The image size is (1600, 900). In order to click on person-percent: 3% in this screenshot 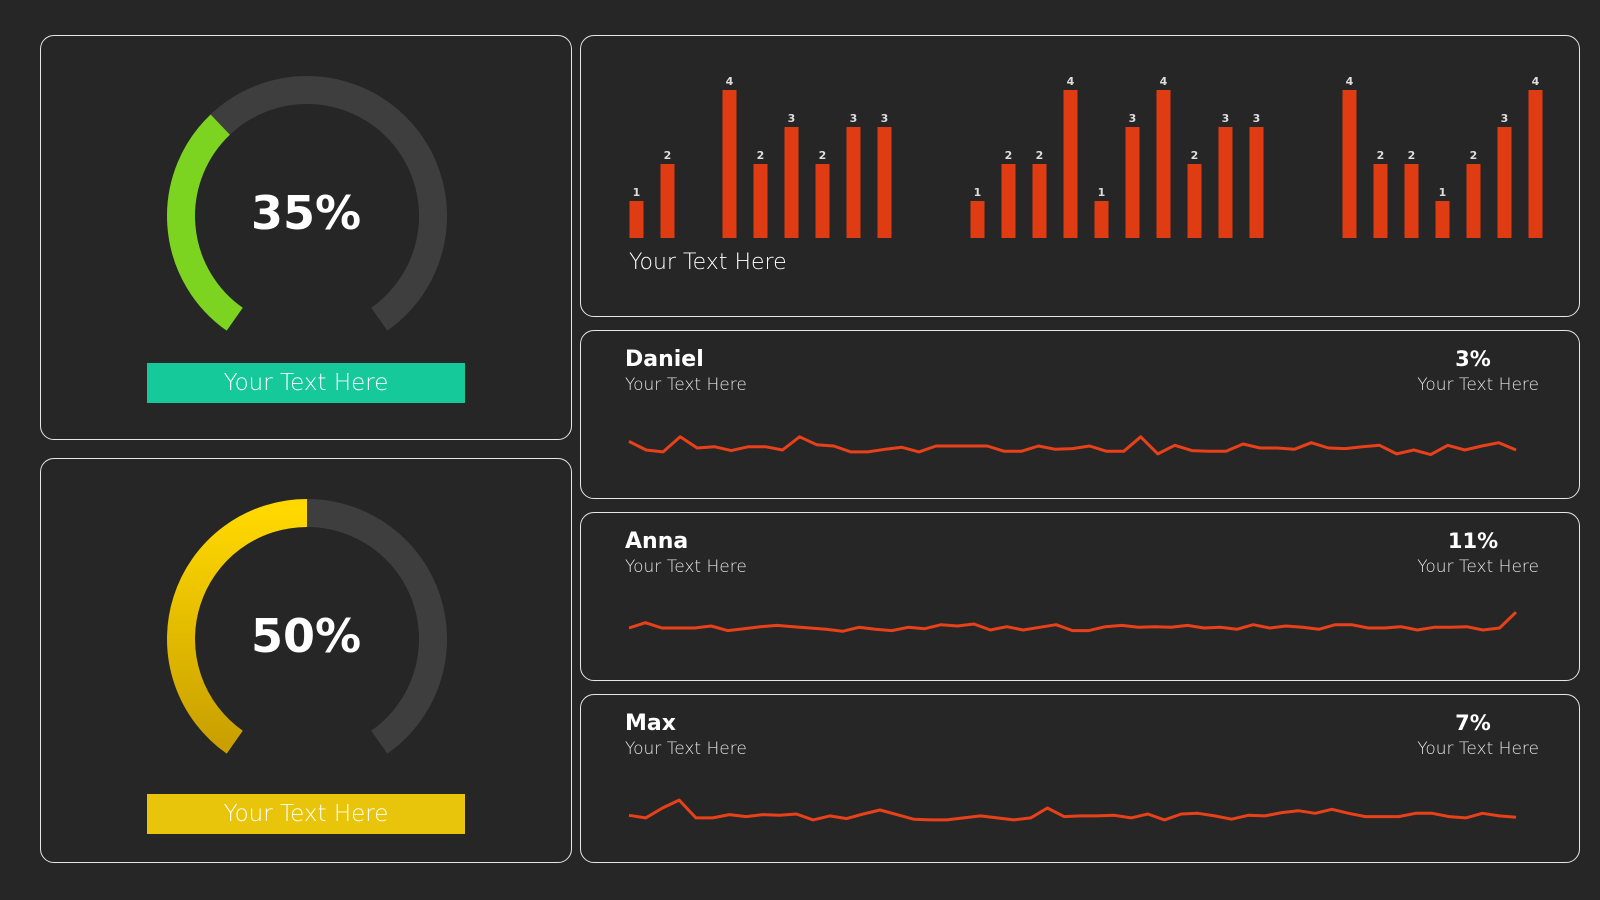, I will do `click(1469, 359)`.